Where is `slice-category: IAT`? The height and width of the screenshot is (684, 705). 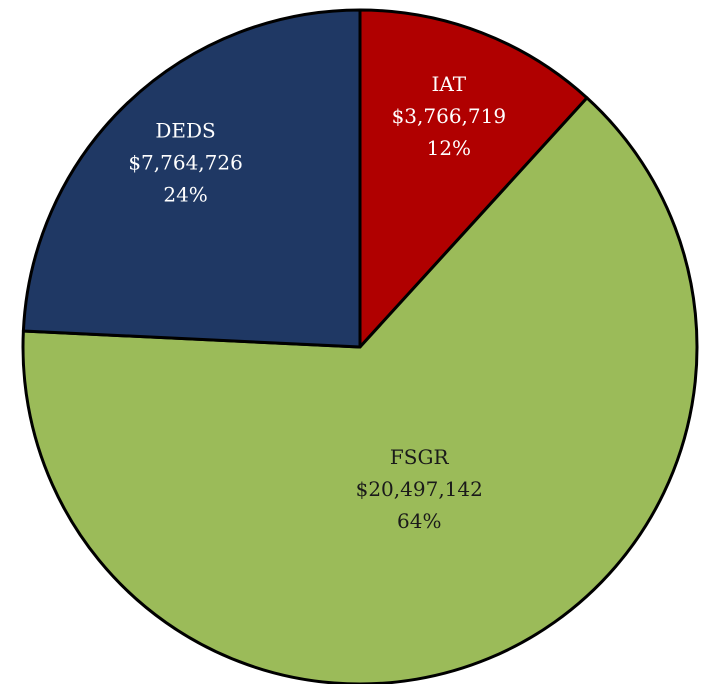
slice-category: IAT is located at coordinates (449, 84).